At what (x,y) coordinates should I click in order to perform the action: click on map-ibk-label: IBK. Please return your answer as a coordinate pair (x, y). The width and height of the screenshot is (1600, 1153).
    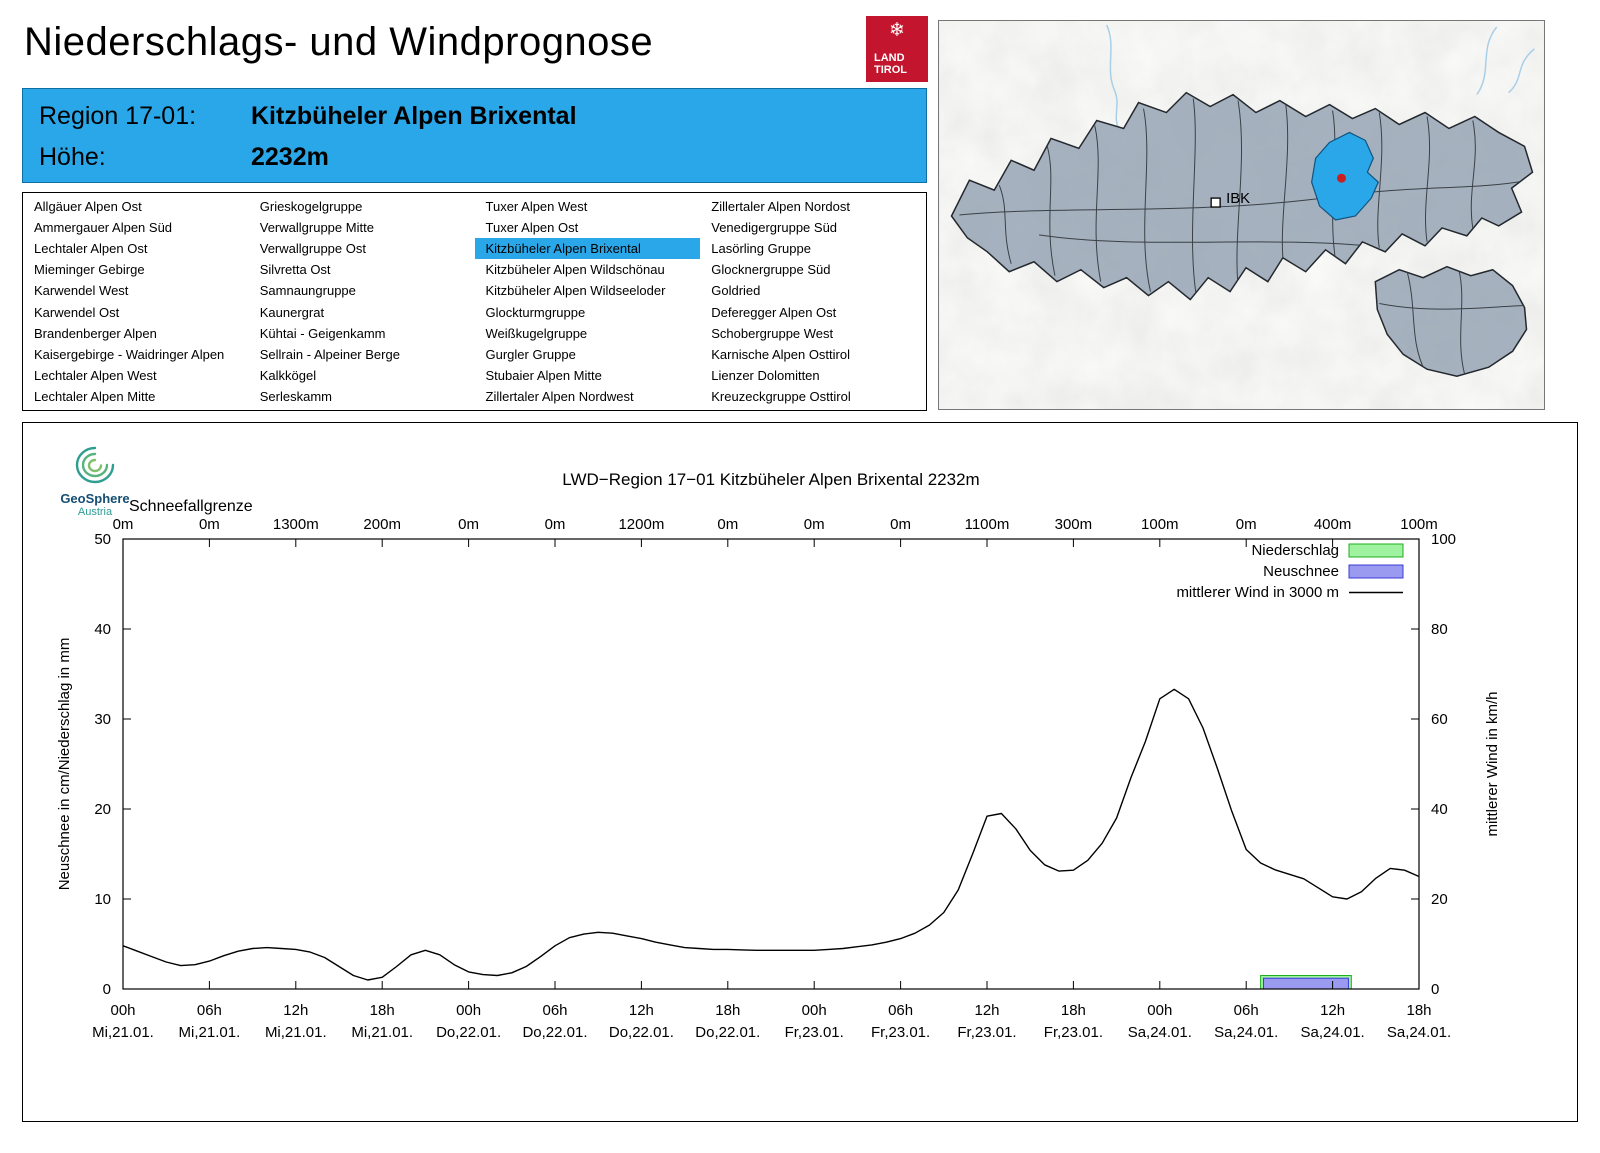
    Looking at the image, I should click on (1238, 198).